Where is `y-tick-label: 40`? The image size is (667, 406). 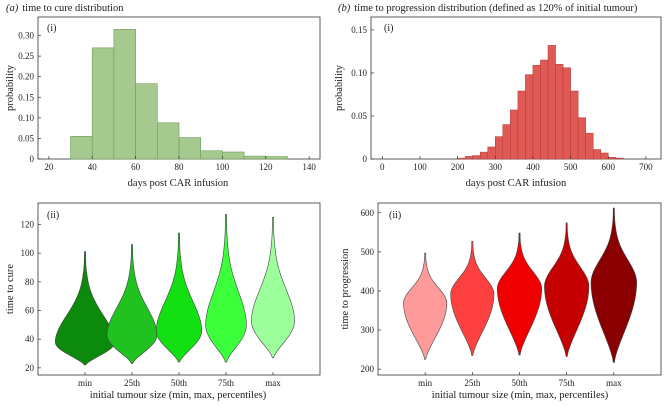
y-tick-label: 40 is located at coordinates (30, 339).